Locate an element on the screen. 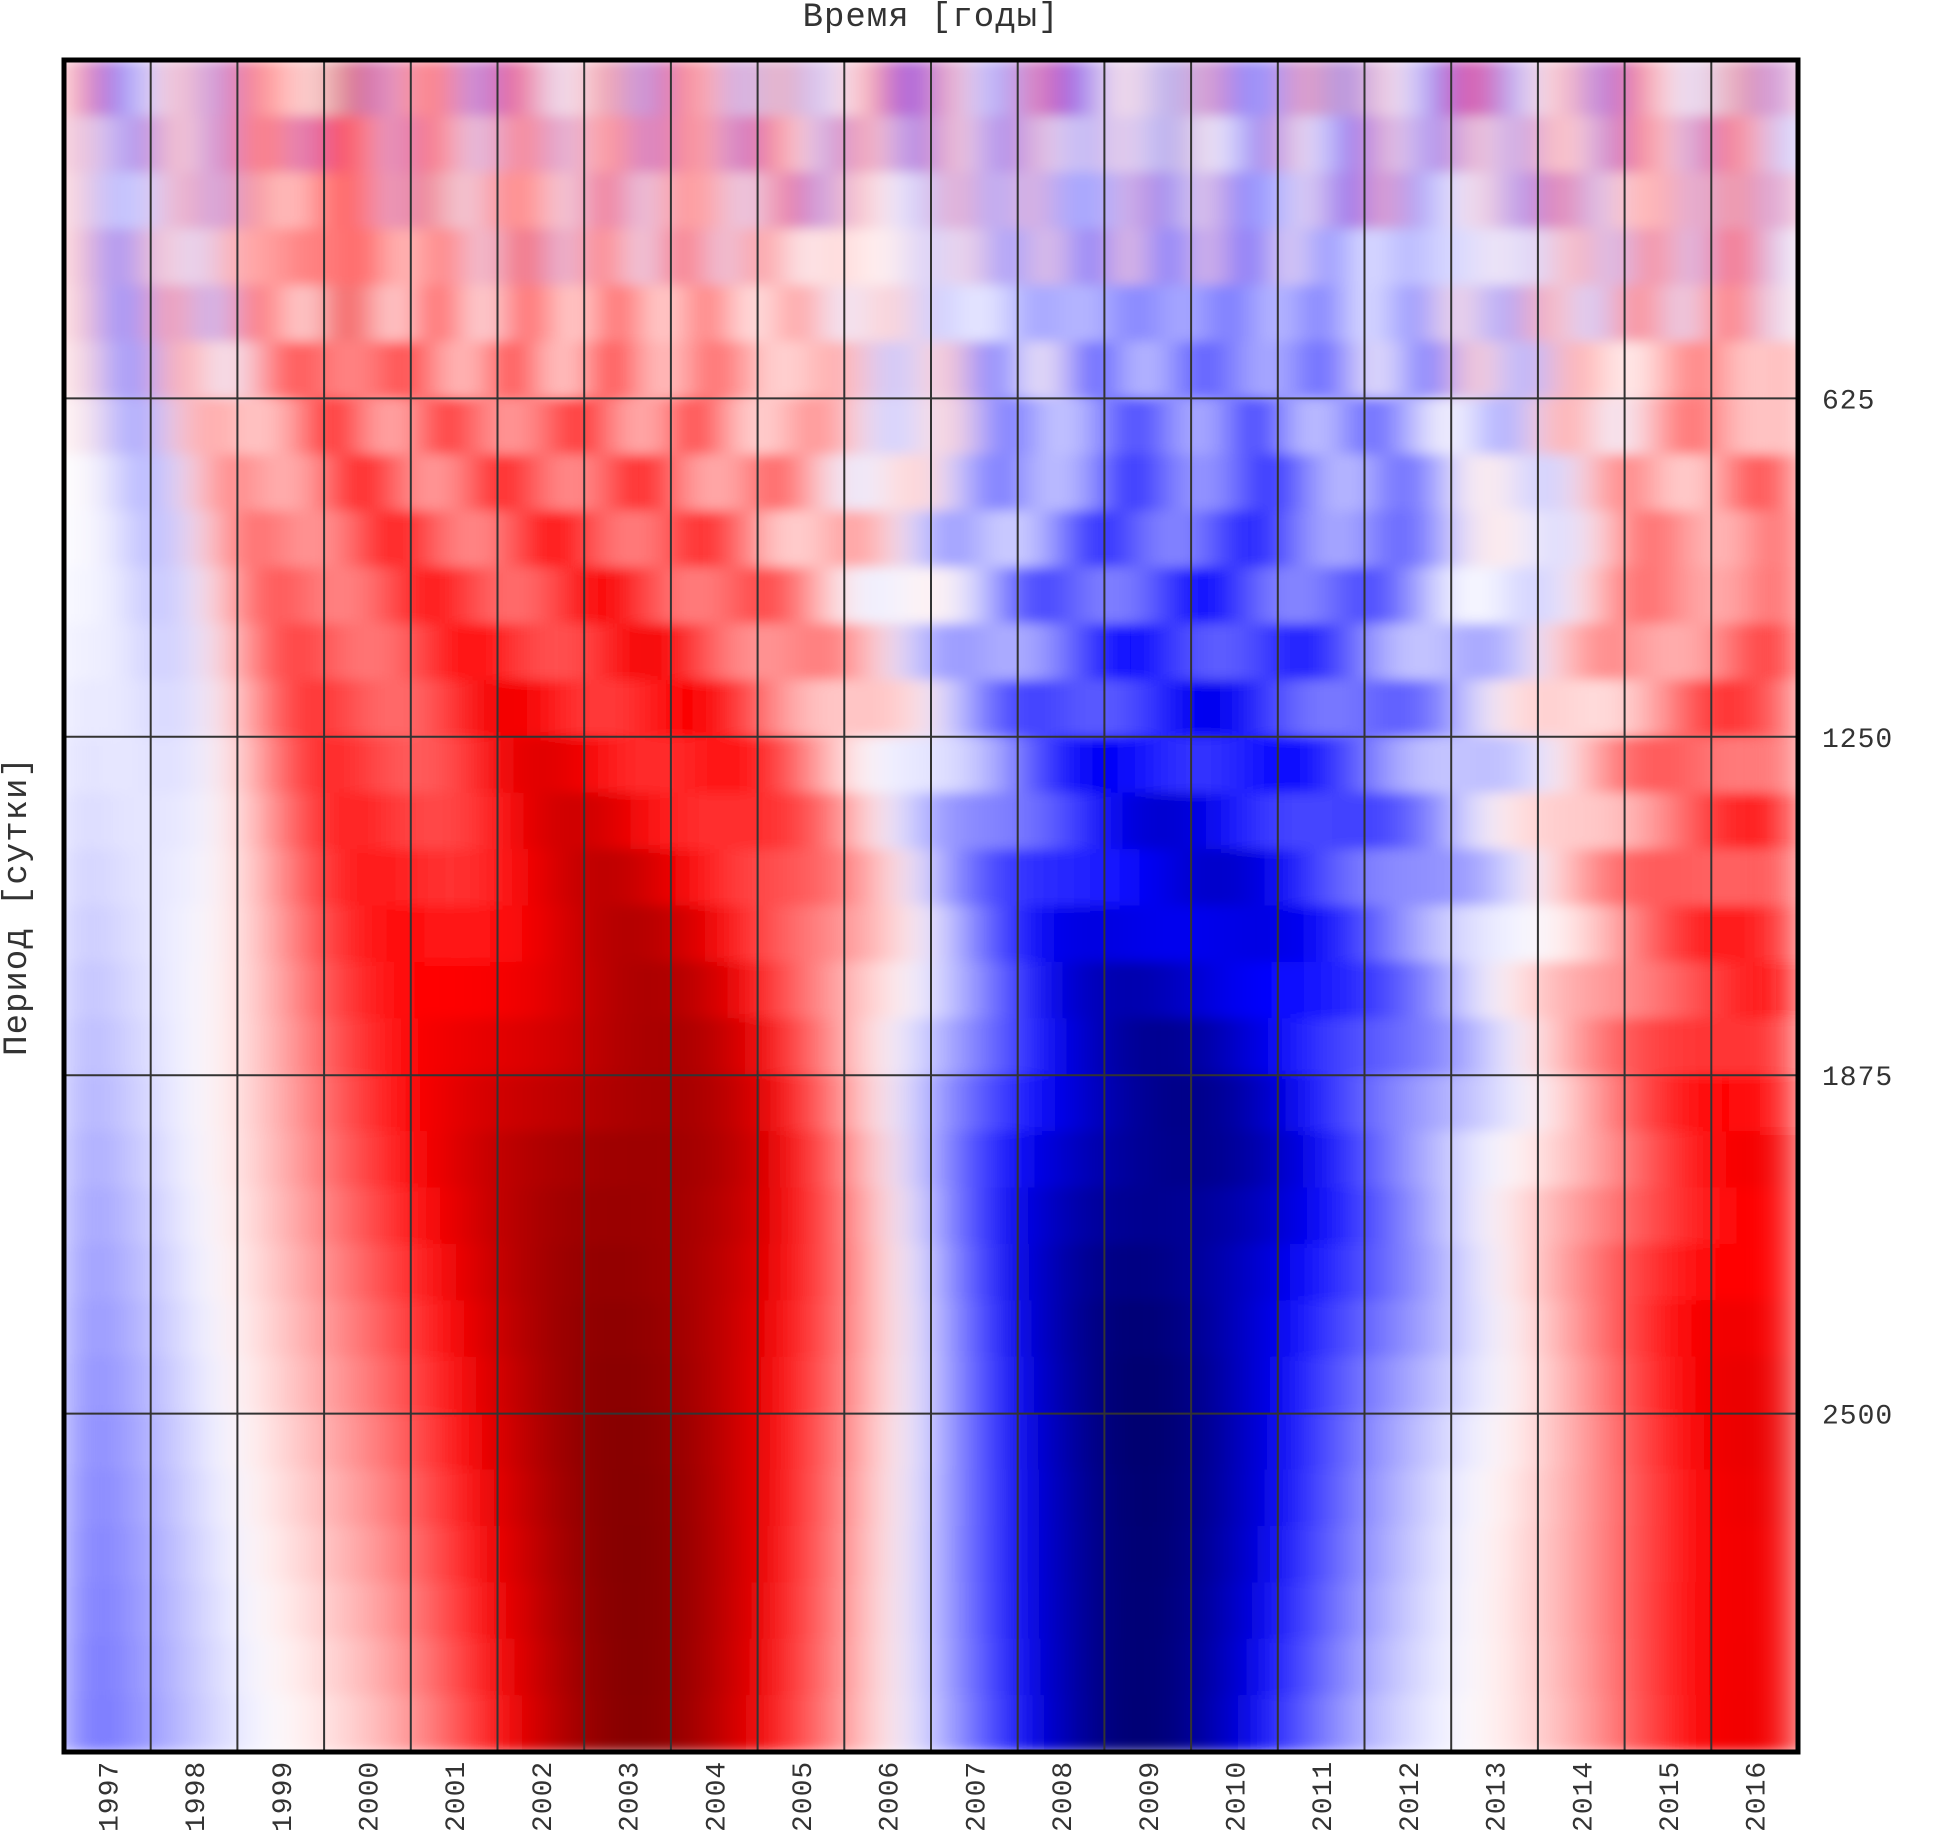  x-tick-label: 1998 is located at coordinates (197, 1796).